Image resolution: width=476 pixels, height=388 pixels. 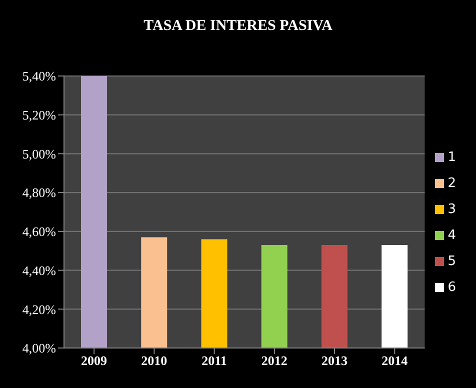 I want to click on chart-title: TASA DE INTERES PASIVA, so click(x=238, y=26).